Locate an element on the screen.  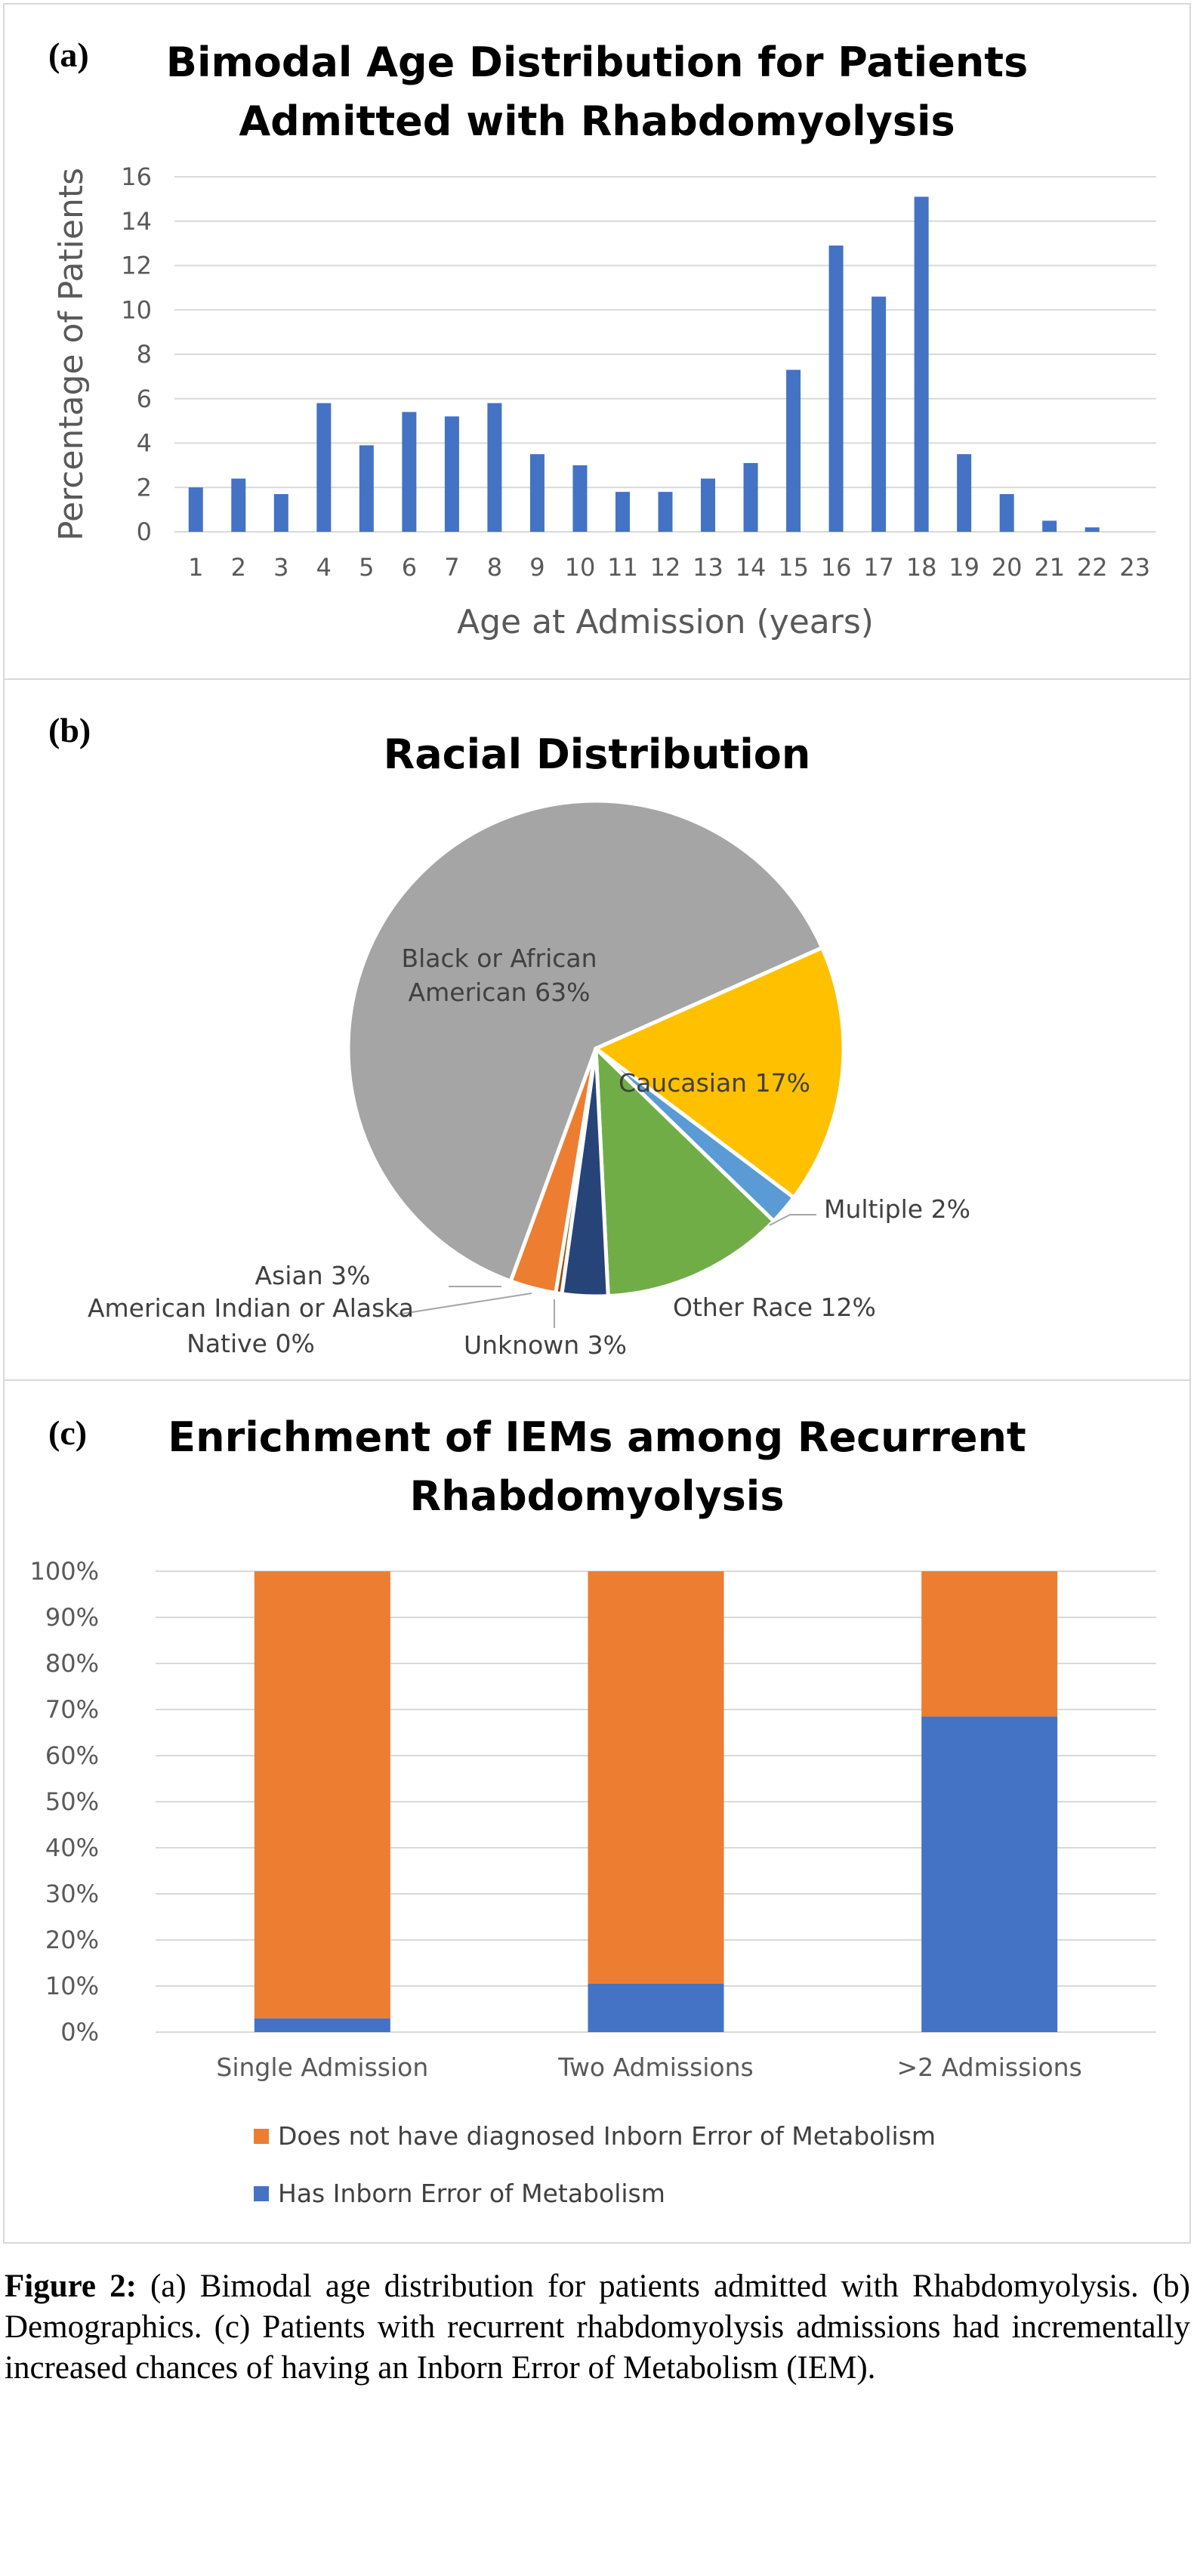
chart-b-title: Racial Distribution is located at coordinates (597, 754).